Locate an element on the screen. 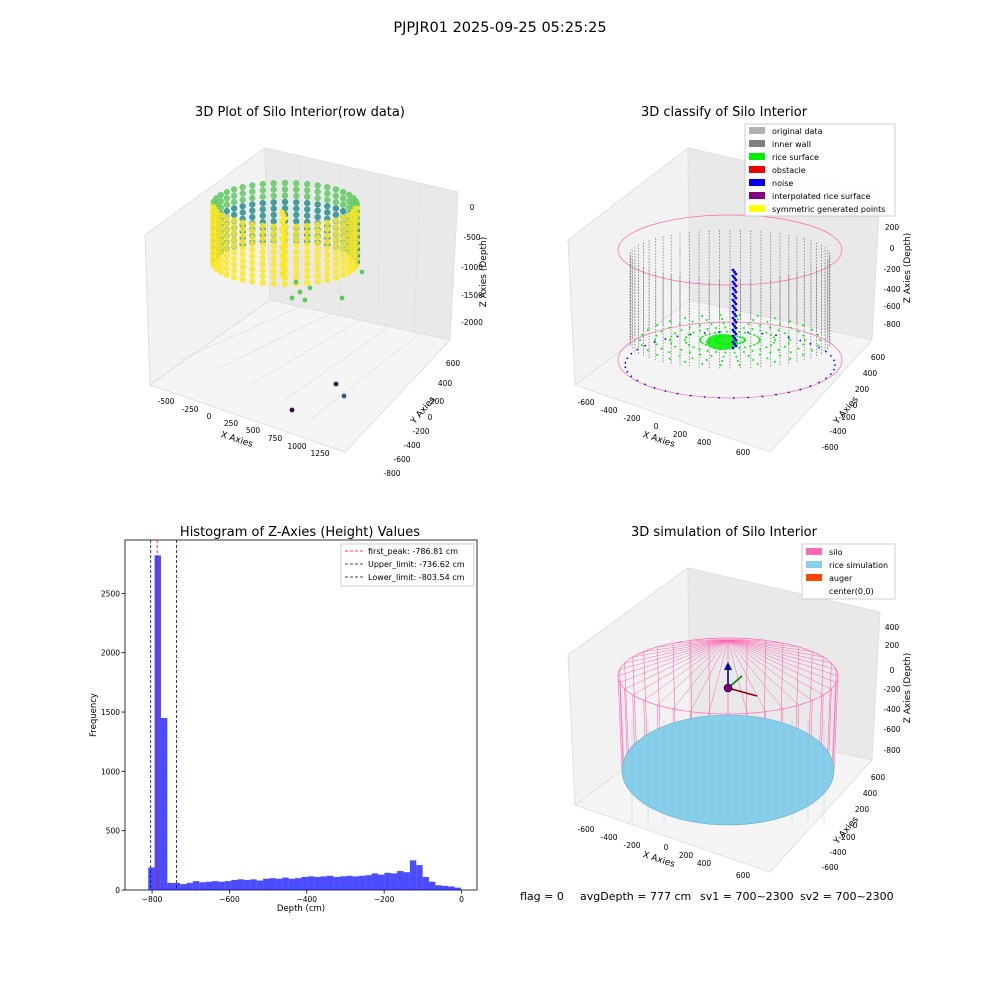 Image resolution: width=1000 pixels, height=1000 pixels. simulation-legend-label: center(0,0) is located at coordinates (851, 591).